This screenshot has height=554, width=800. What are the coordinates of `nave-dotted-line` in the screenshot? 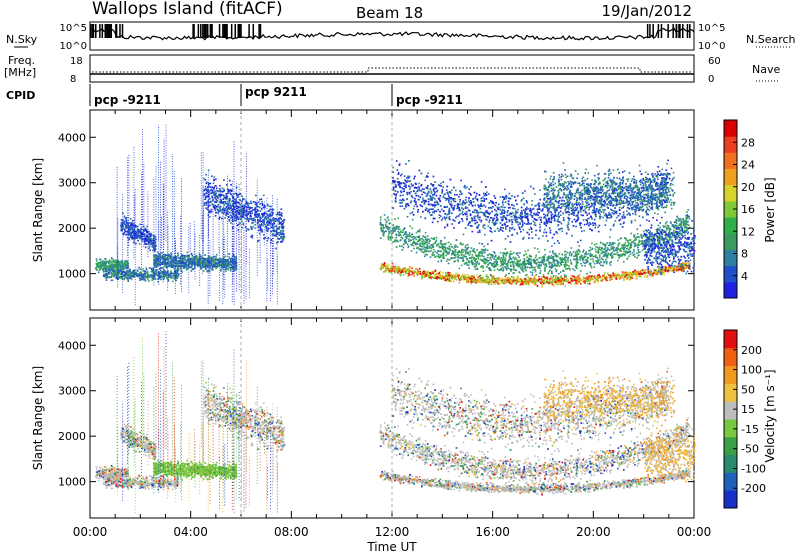 It's located at (392, 70).